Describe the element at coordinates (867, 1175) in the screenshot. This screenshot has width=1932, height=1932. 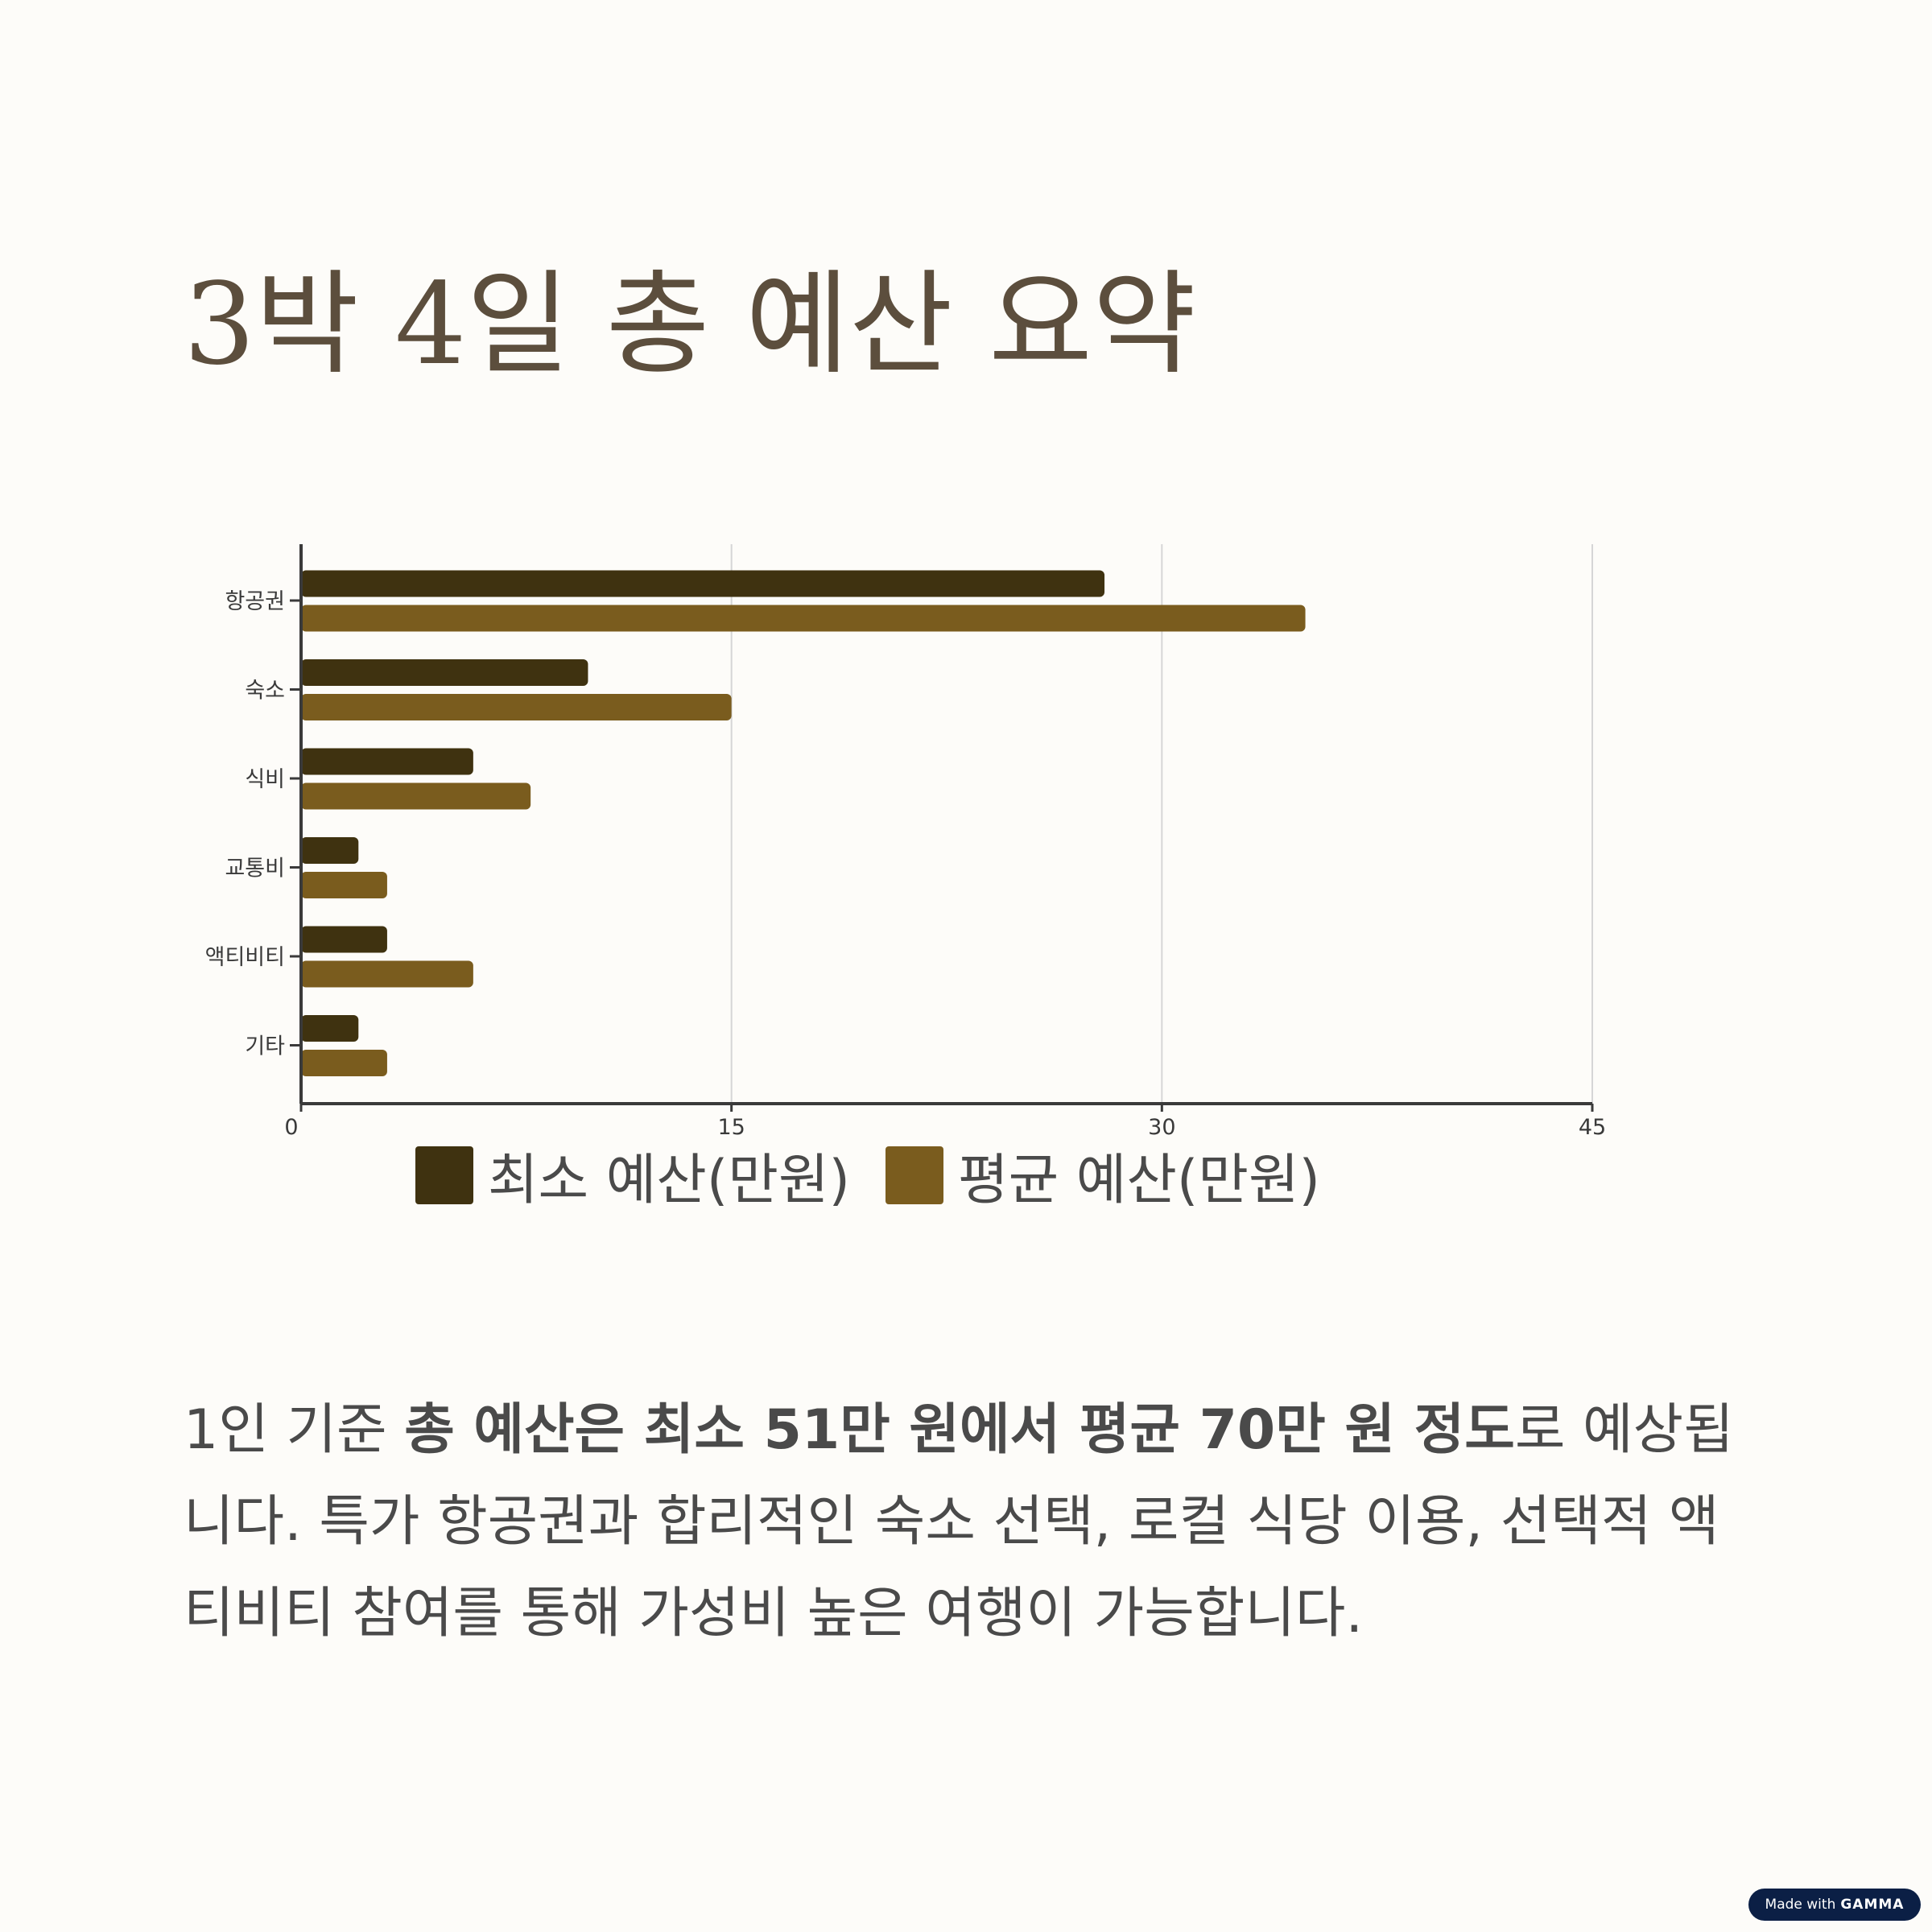
I see `chart-legend: 최소 예산(만원) 평균 예산(만원)` at that location.